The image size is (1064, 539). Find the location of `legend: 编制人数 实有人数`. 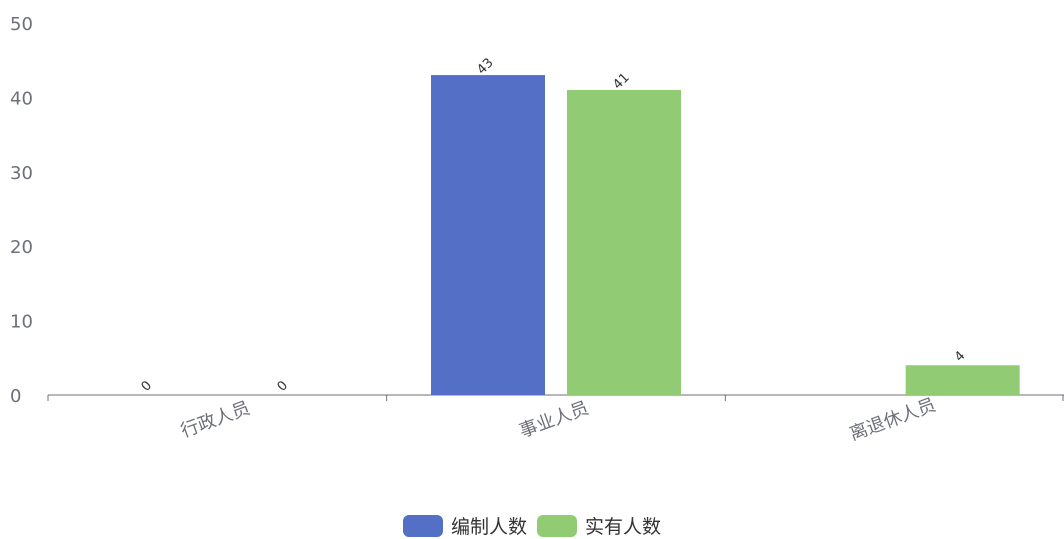

legend: 编制人数 实有人数 is located at coordinates (532, 525).